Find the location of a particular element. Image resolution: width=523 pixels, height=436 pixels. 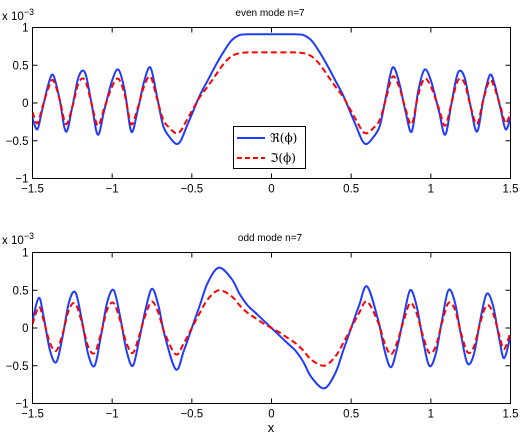

legend: ℜ(ϕ) ℑ(ϕ) is located at coordinates (269, 147).